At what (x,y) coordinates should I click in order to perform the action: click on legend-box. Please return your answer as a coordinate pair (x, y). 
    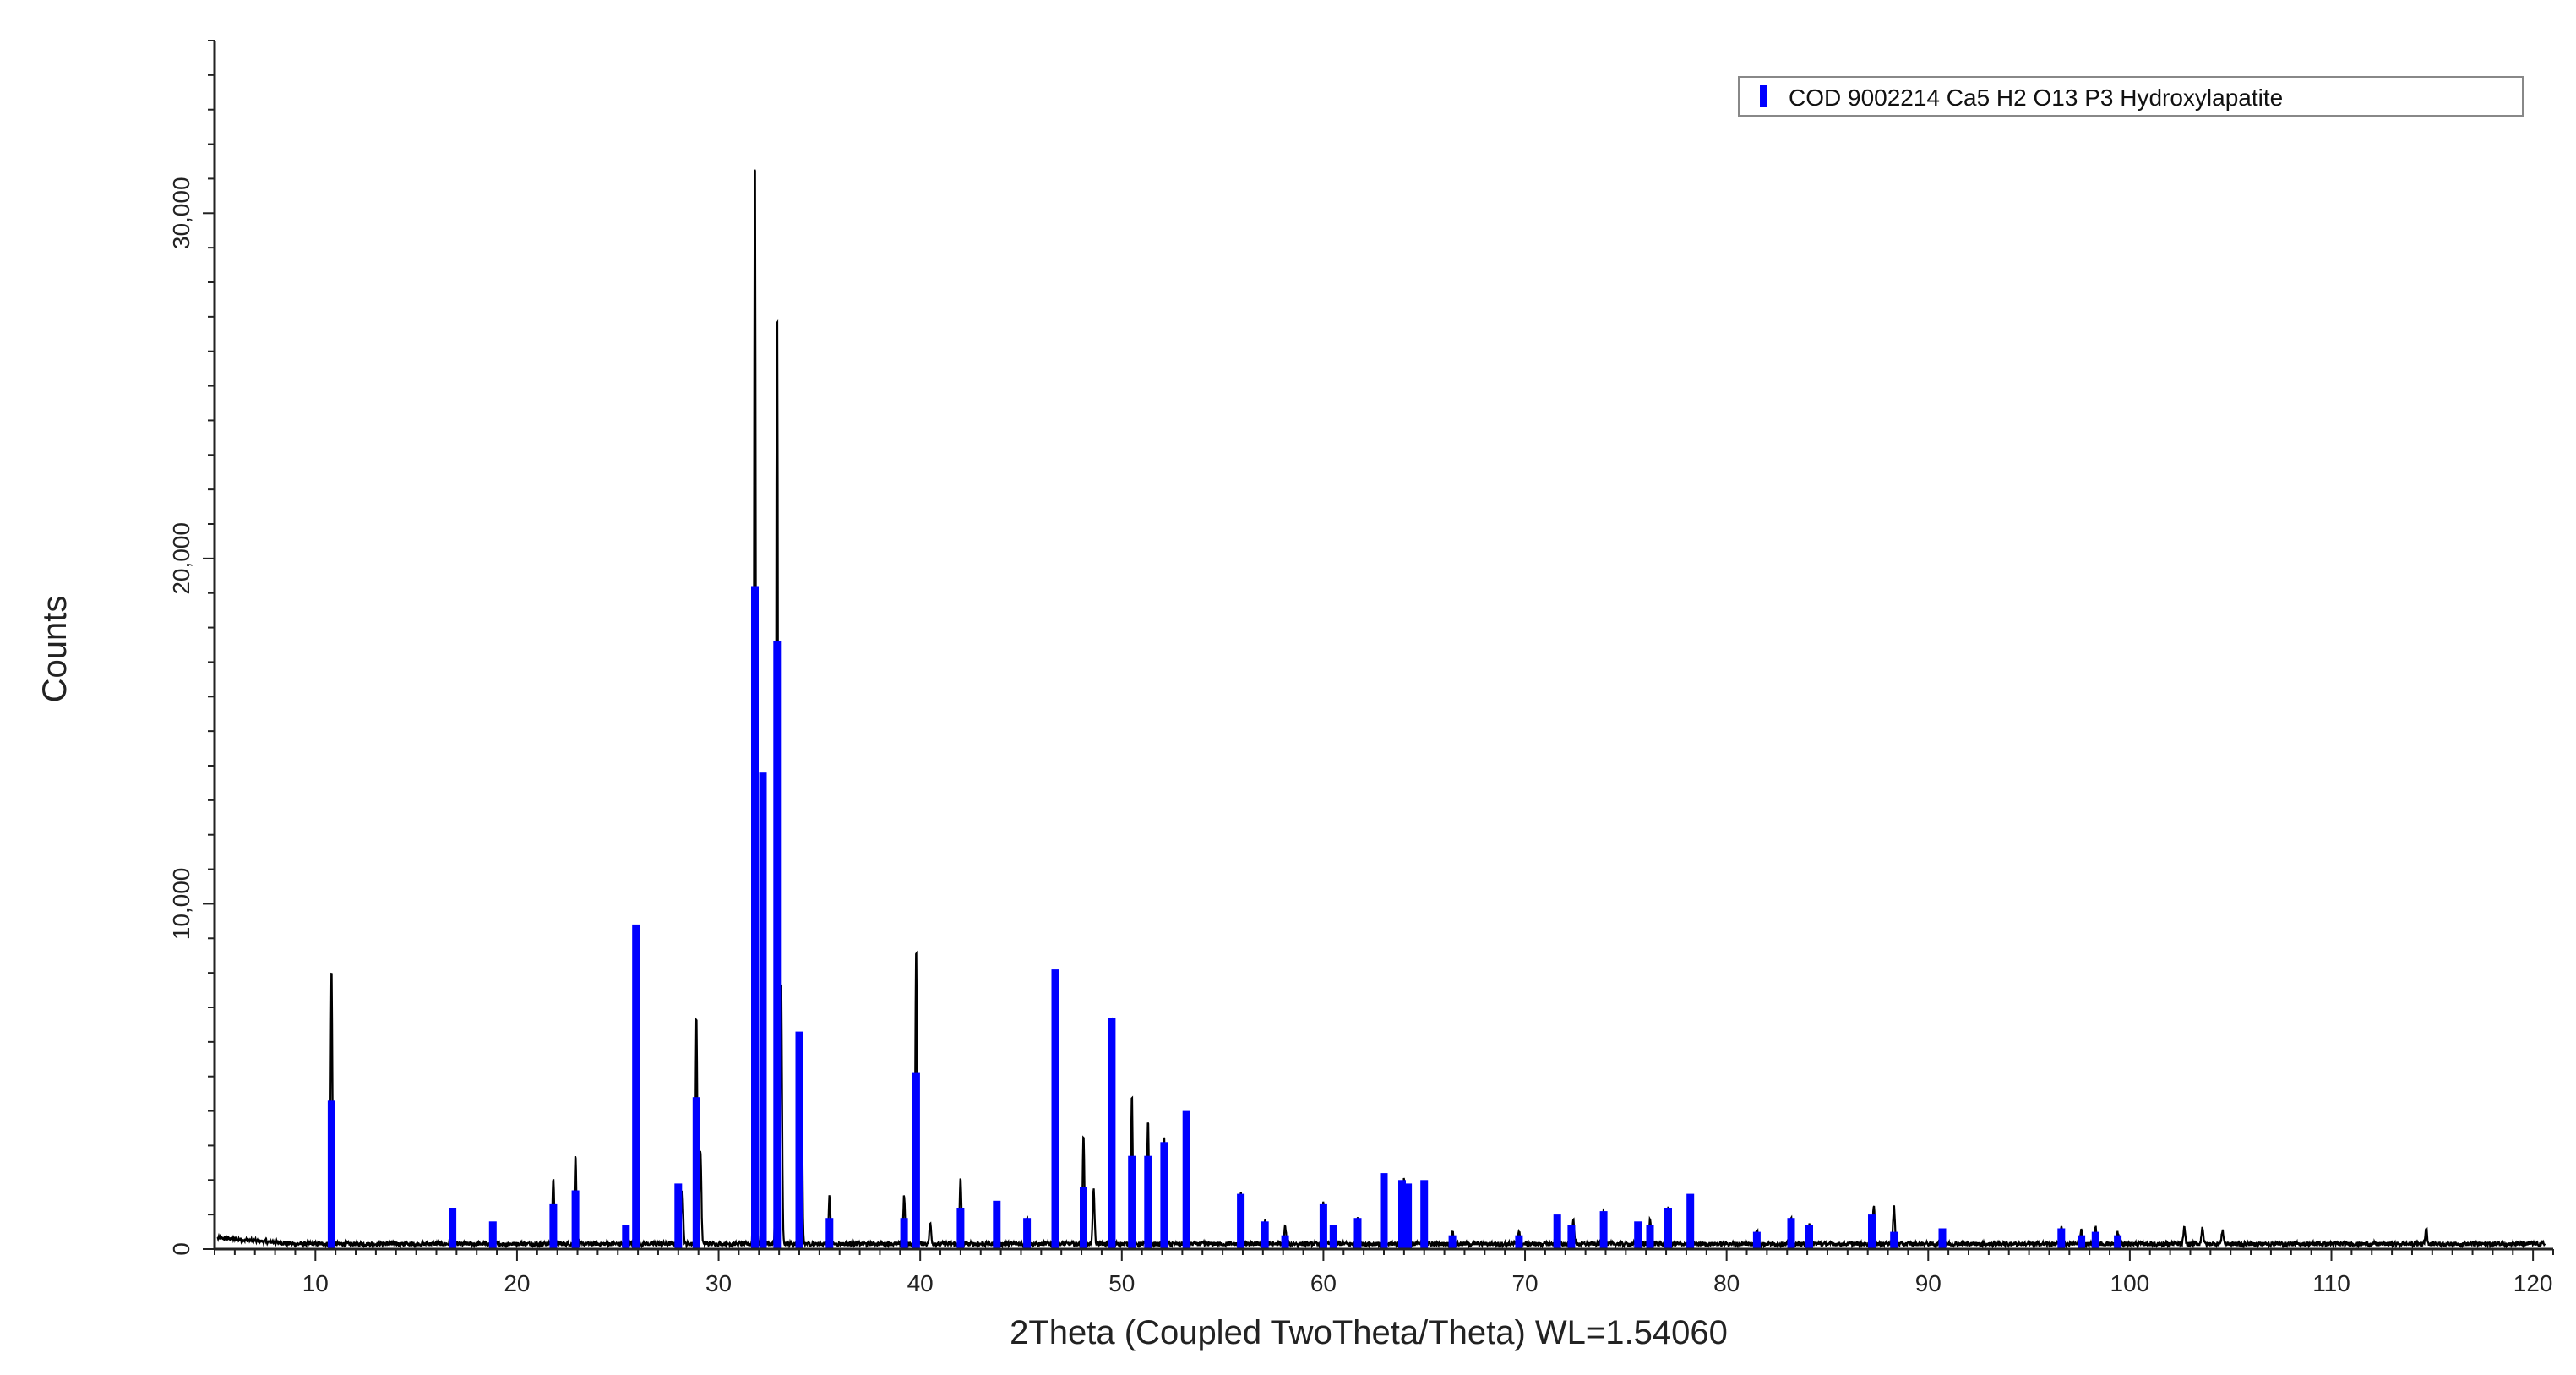
    Looking at the image, I should click on (2131, 96).